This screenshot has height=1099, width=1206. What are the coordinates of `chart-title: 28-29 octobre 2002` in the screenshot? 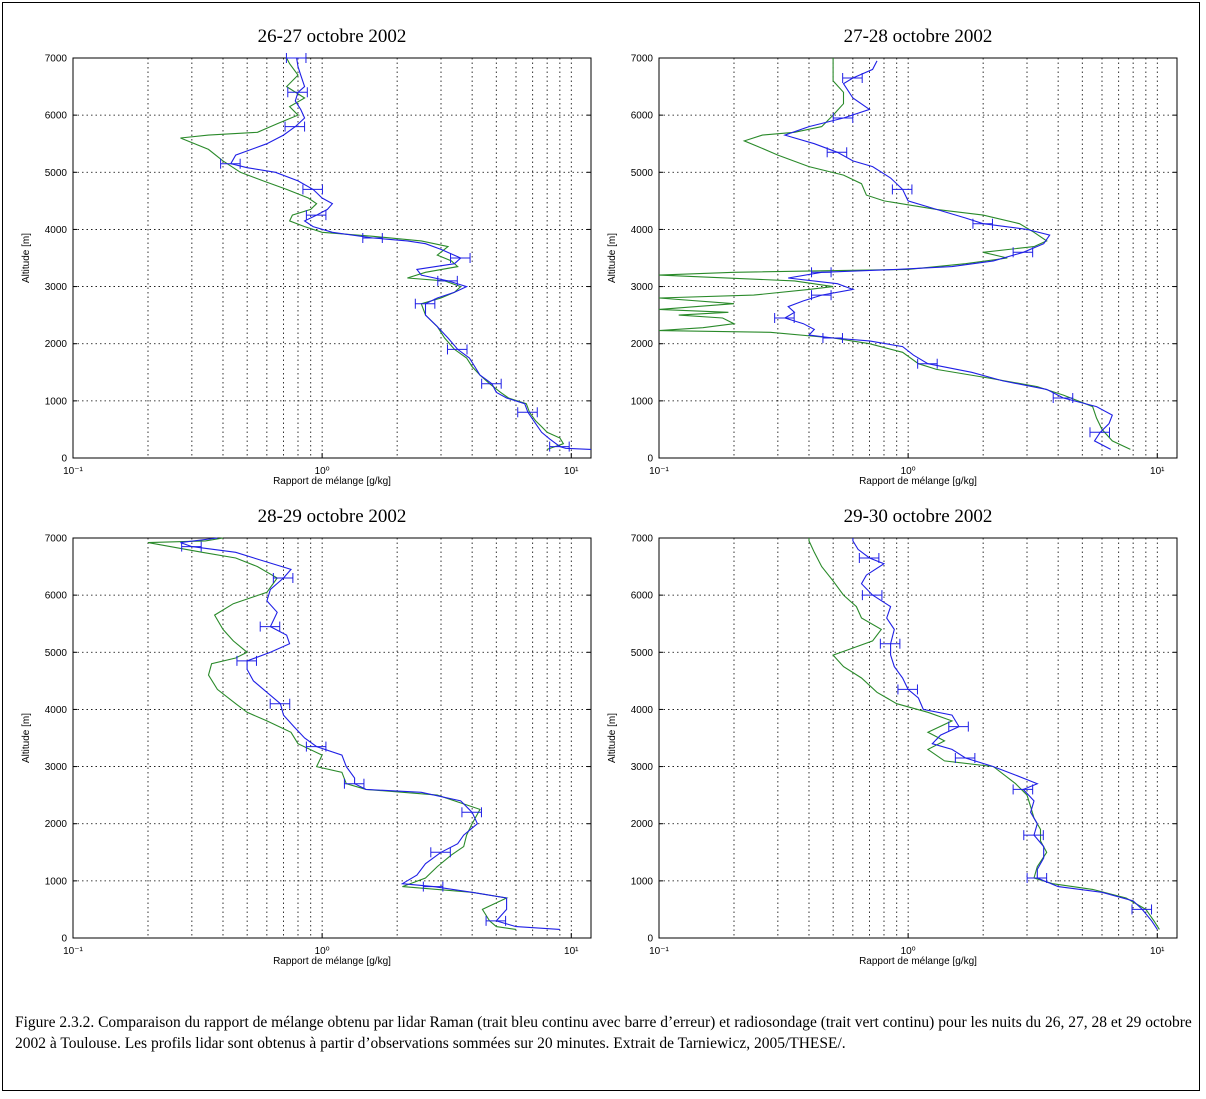 It's located at (332, 516).